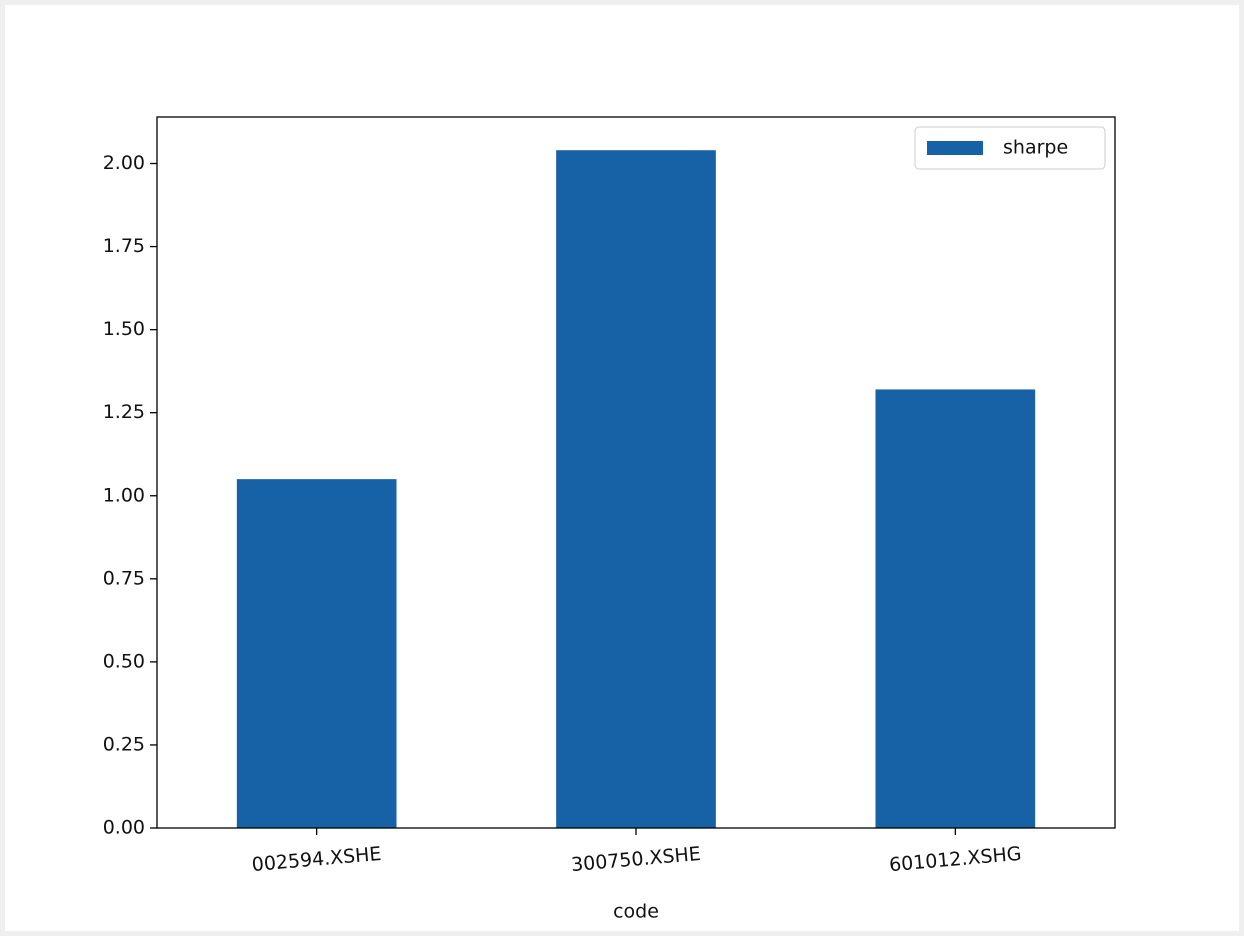 This screenshot has width=1244, height=936. What do you see at coordinates (1035, 148) in the screenshot?
I see `legend-label: sharpe` at bounding box center [1035, 148].